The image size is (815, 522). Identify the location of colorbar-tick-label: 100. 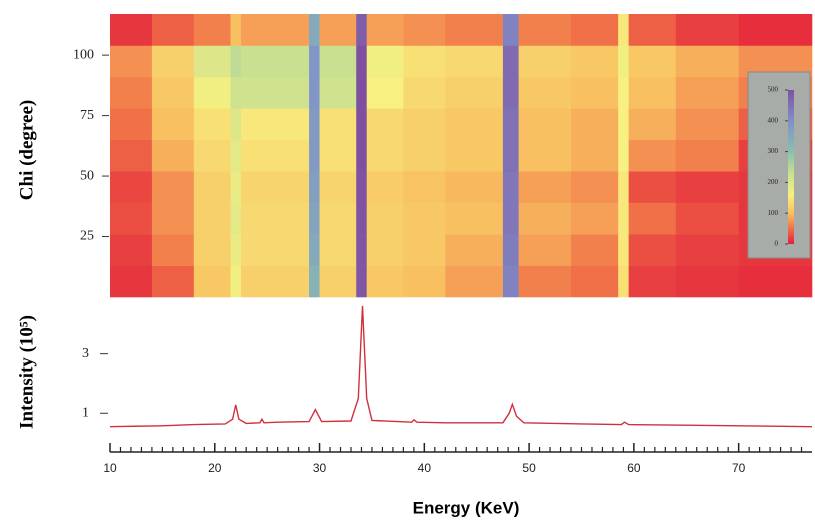
(773, 213).